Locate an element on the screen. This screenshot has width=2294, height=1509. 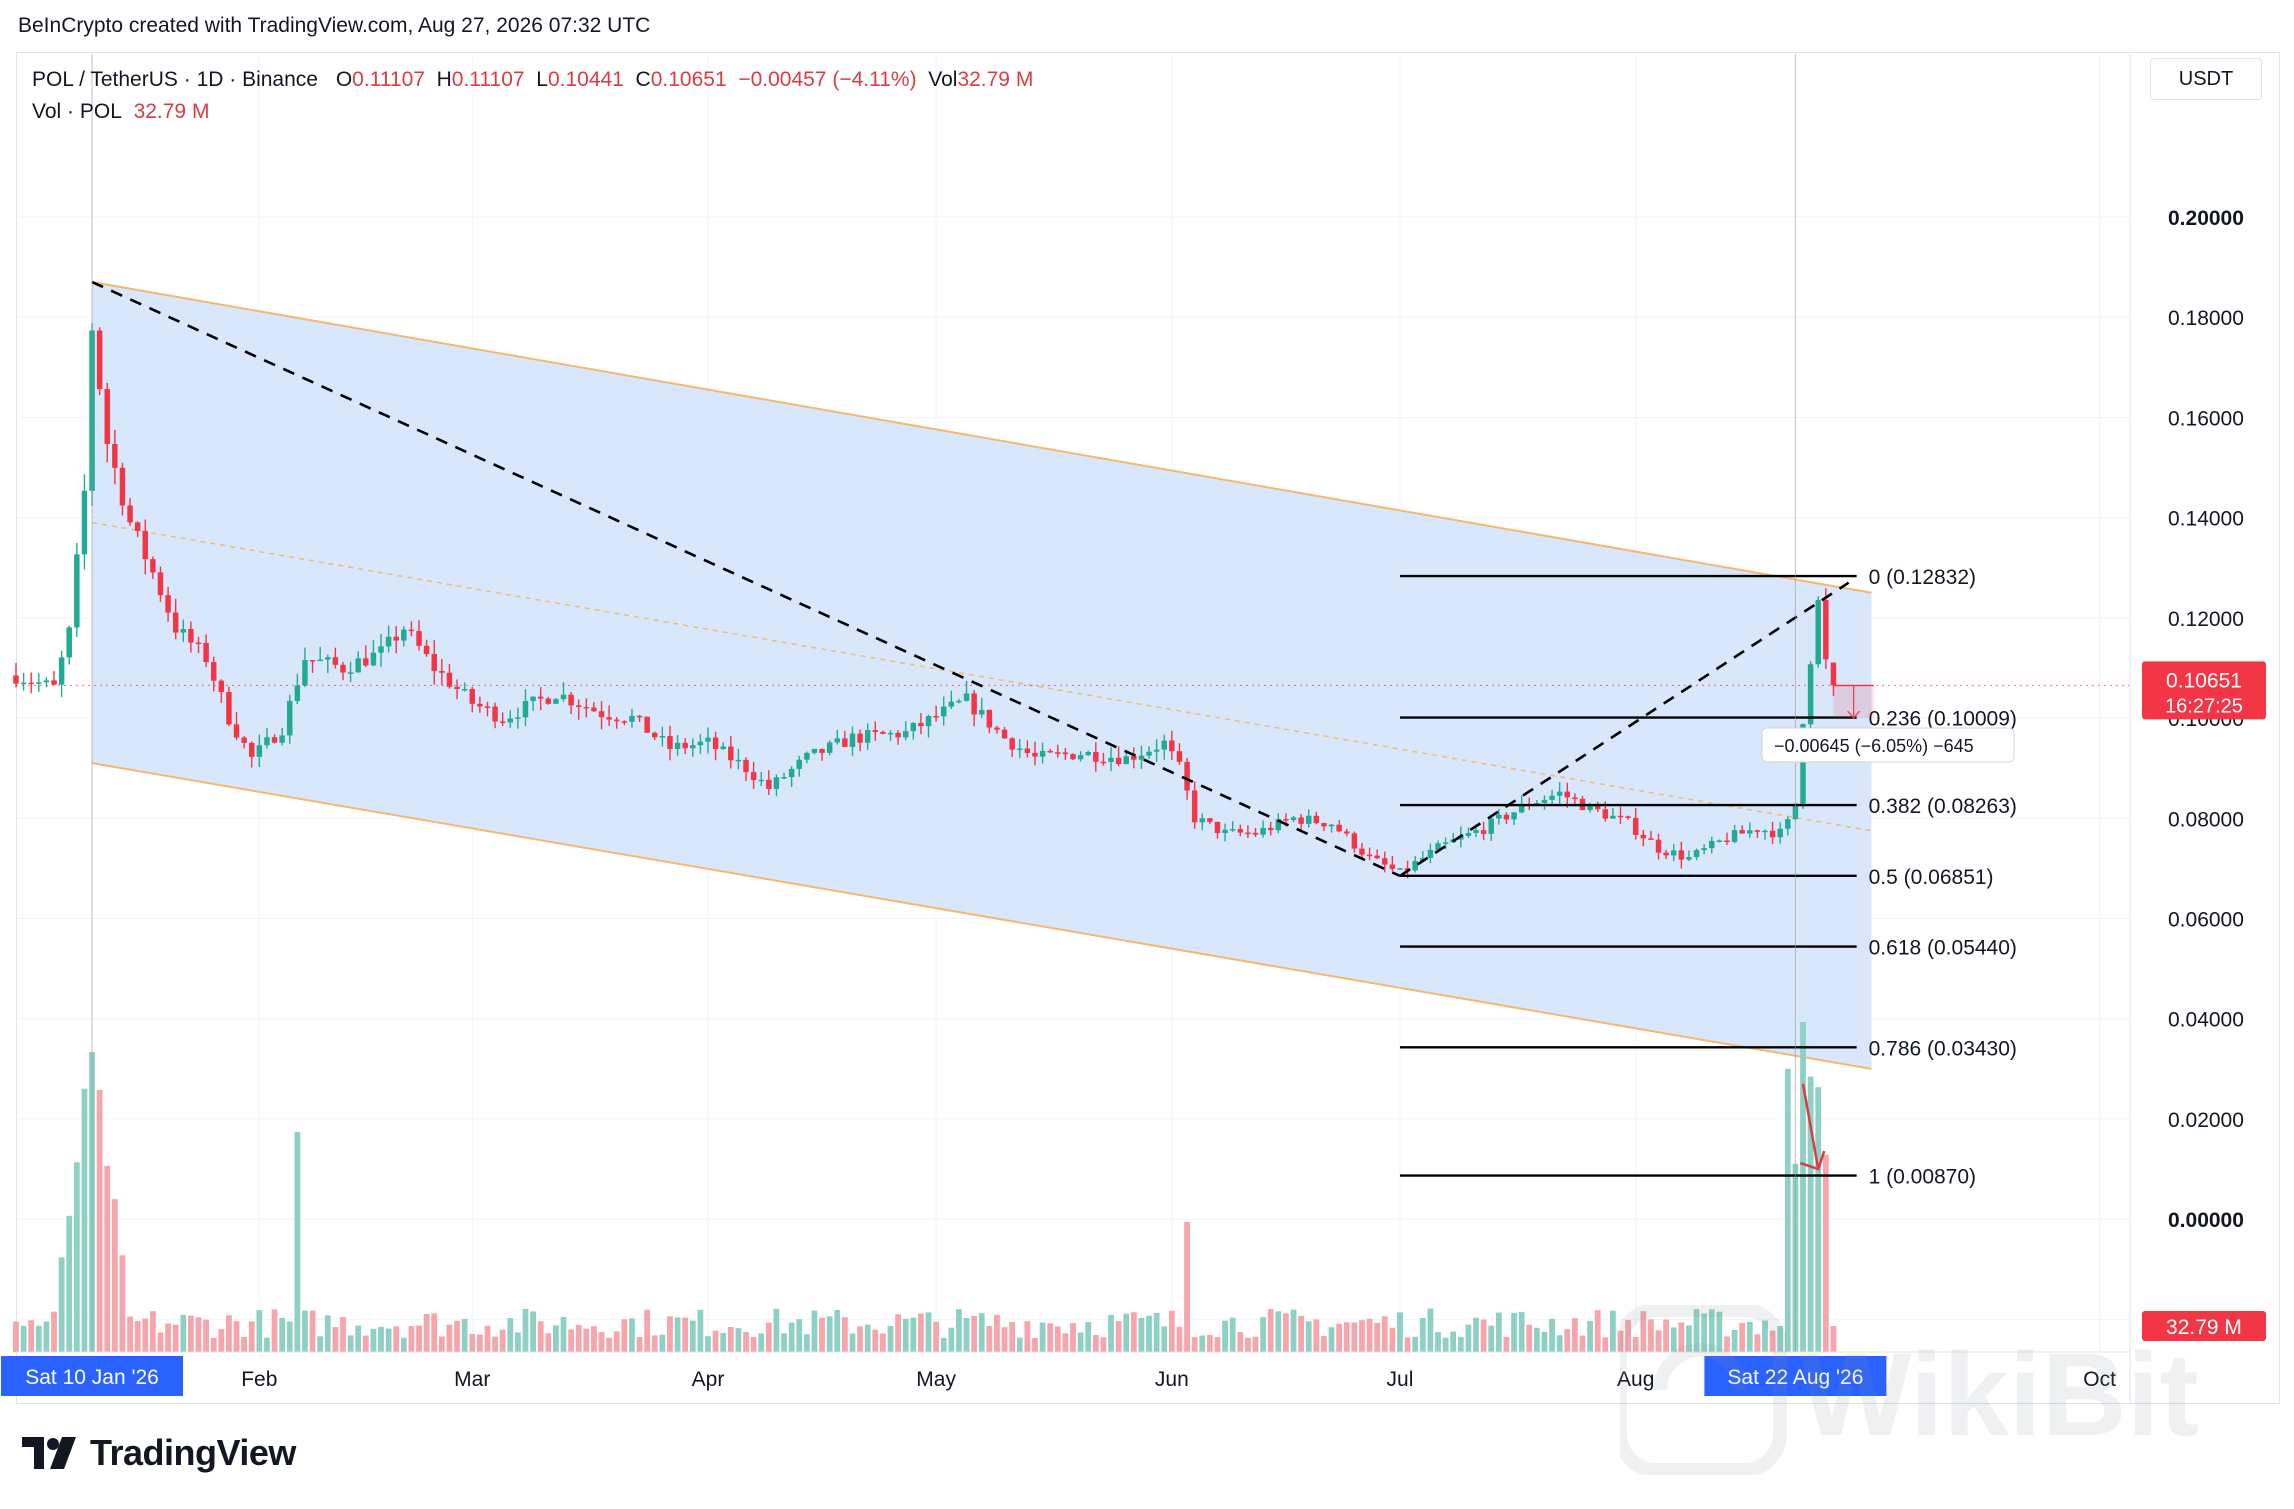
x-axis-tick-label: May is located at coordinates (936, 1379).